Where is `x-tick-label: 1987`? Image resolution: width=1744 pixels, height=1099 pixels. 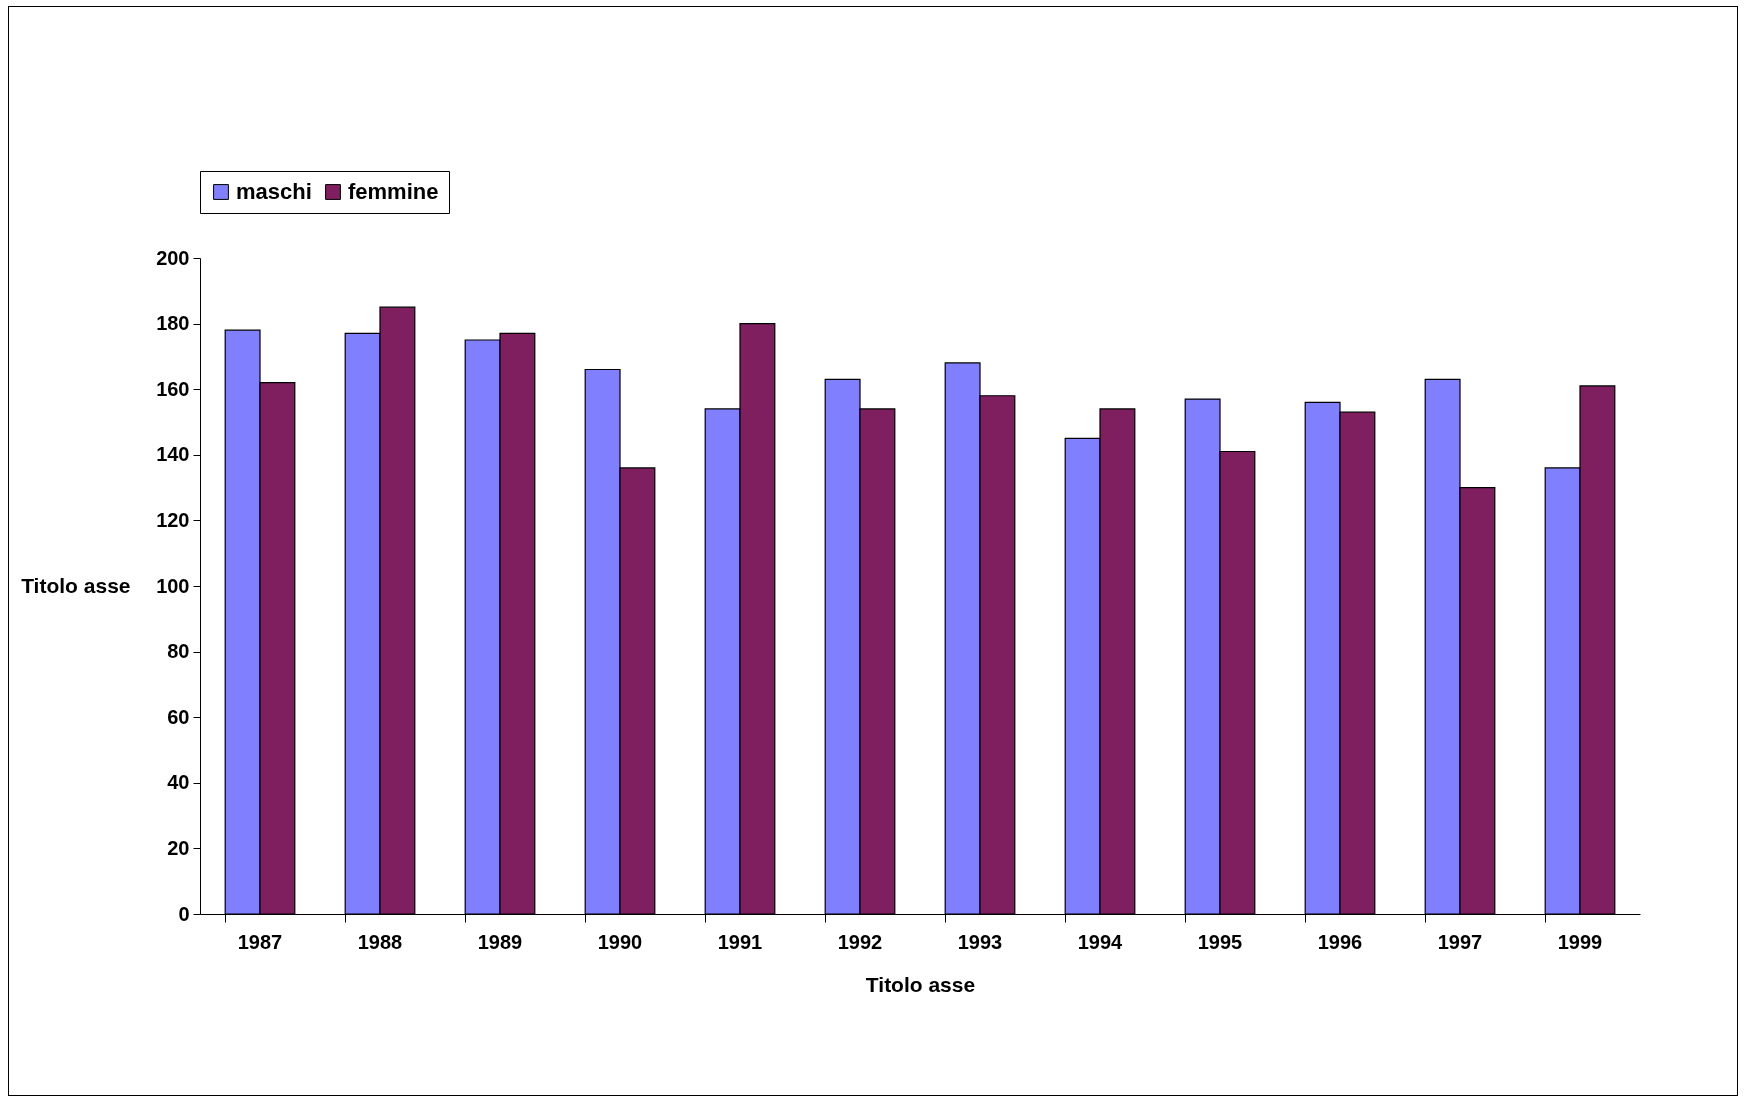 x-tick-label: 1987 is located at coordinates (260, 941).